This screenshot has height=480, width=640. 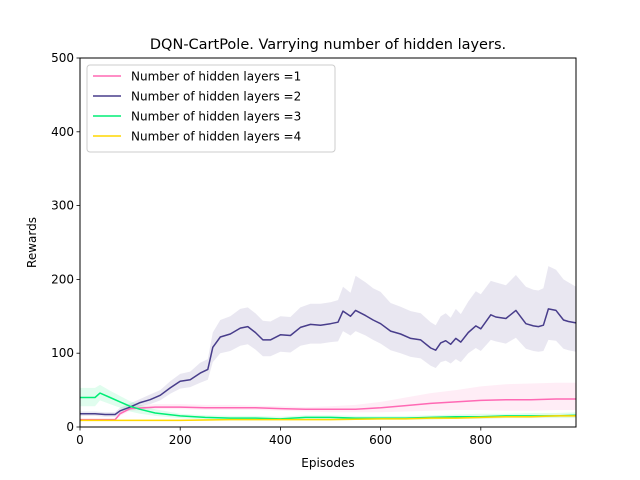 What do you see at coordinates (216, 97) in the screenshot?
I see `legend-label-2: Number of hidden layers =2` at bounding box center [216, 97].